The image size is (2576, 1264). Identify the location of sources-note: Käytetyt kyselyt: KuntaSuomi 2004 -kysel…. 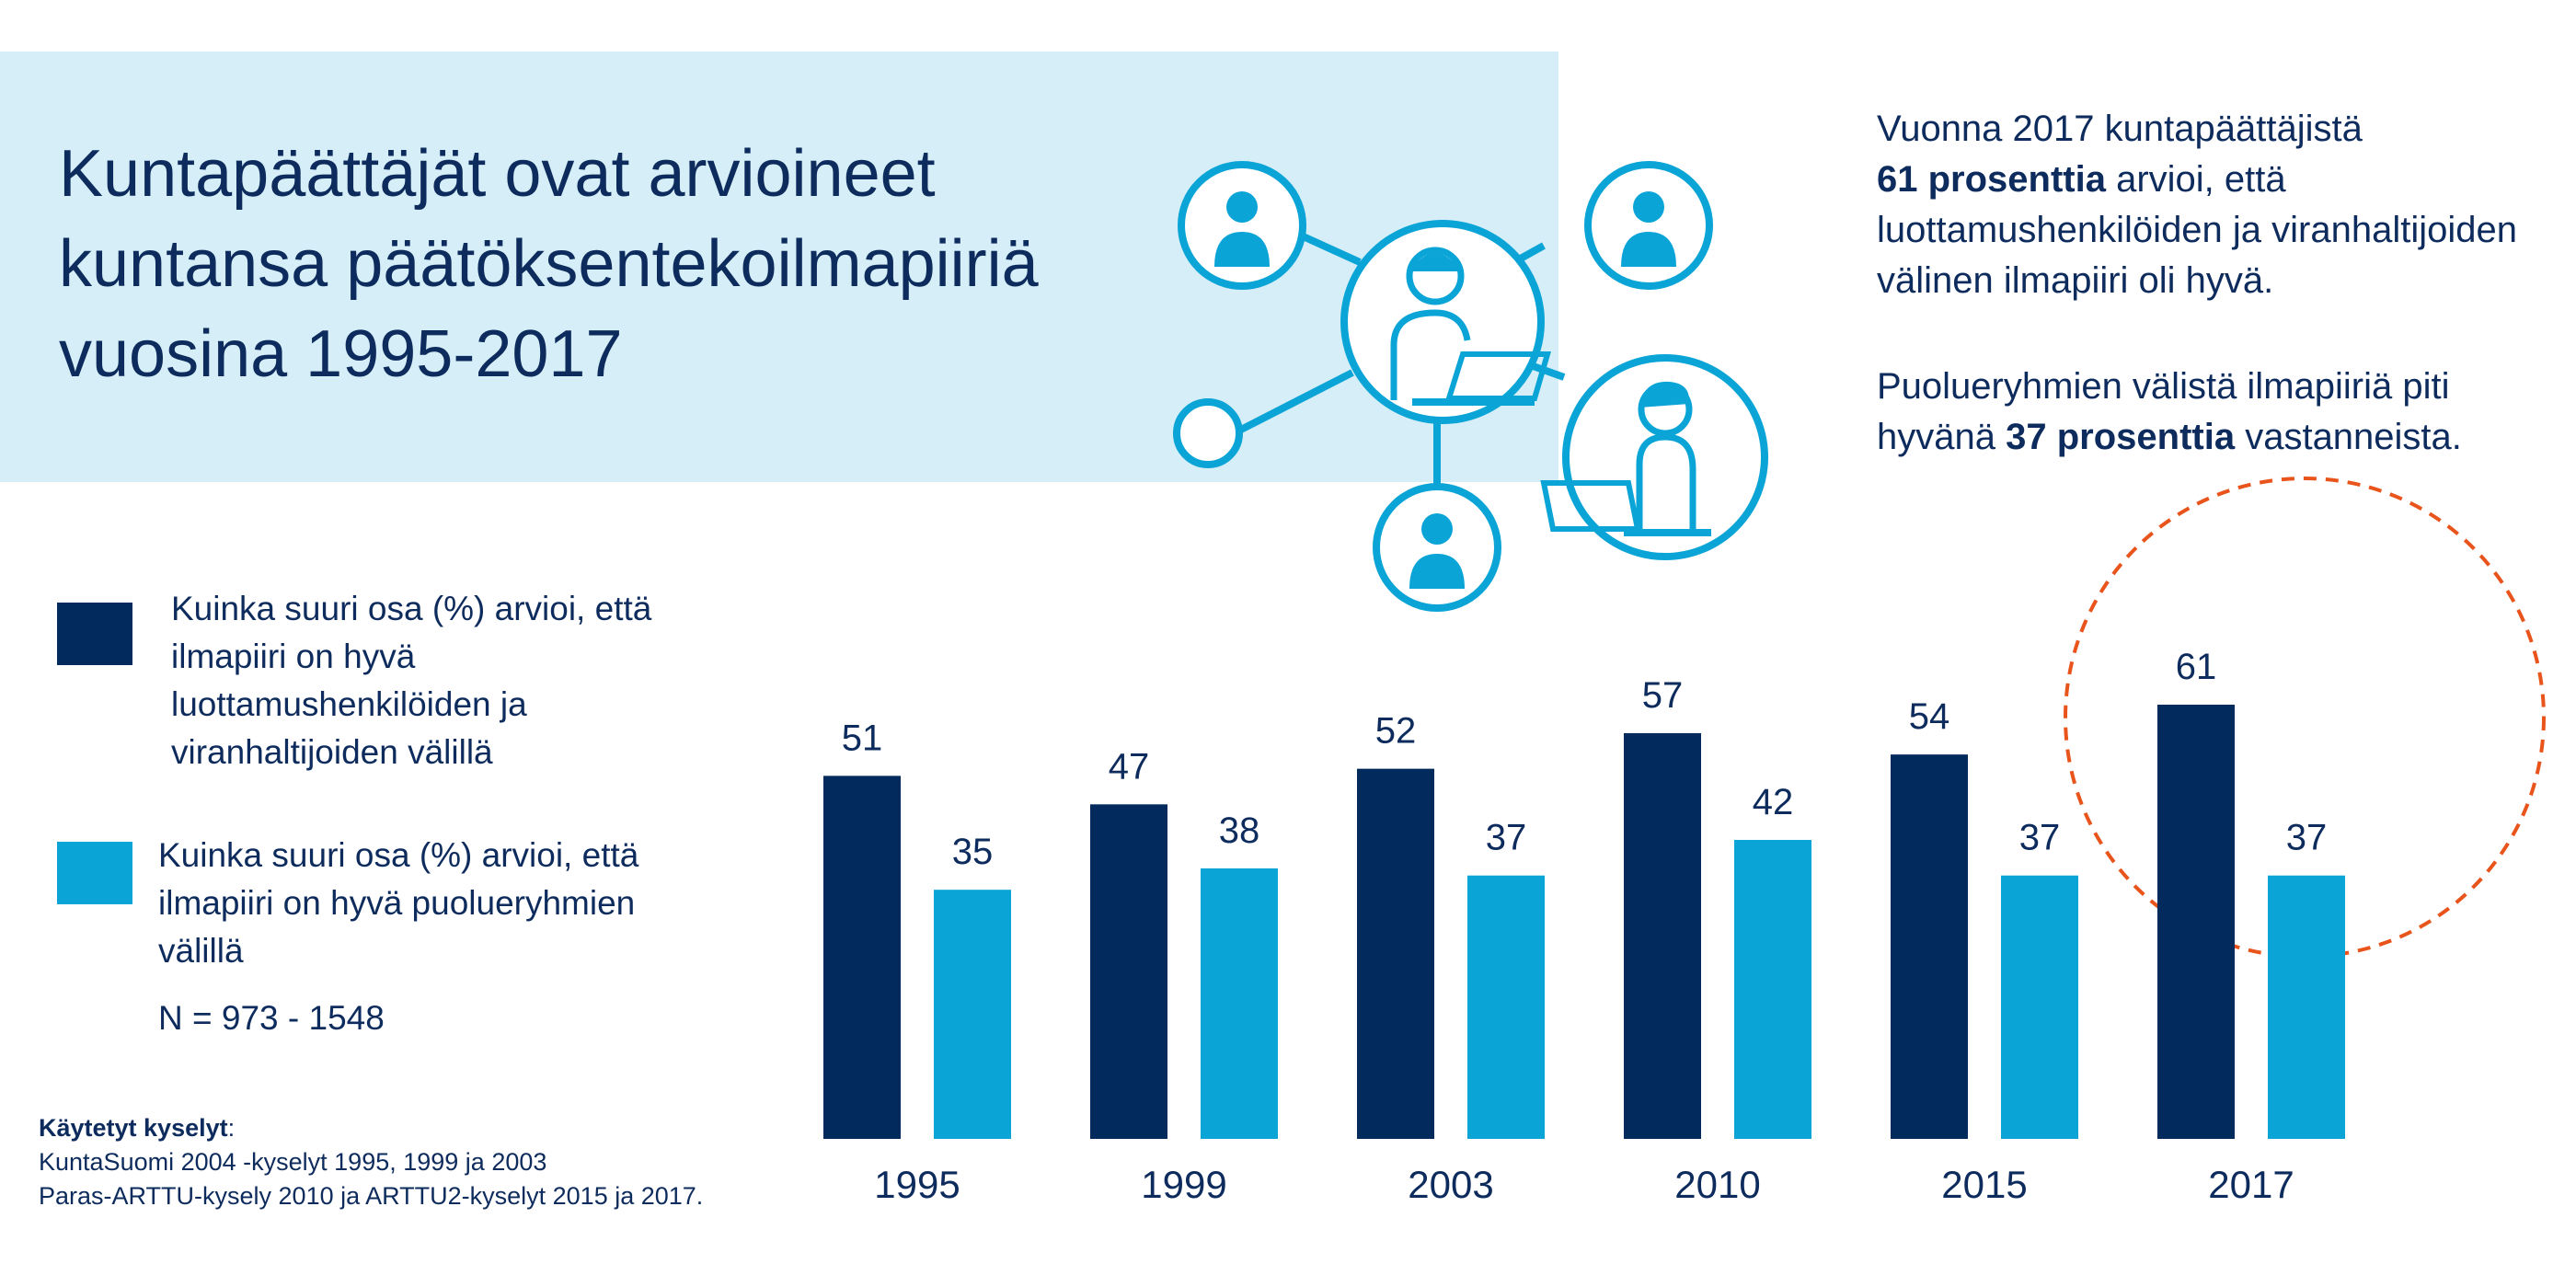
(371, 1162).